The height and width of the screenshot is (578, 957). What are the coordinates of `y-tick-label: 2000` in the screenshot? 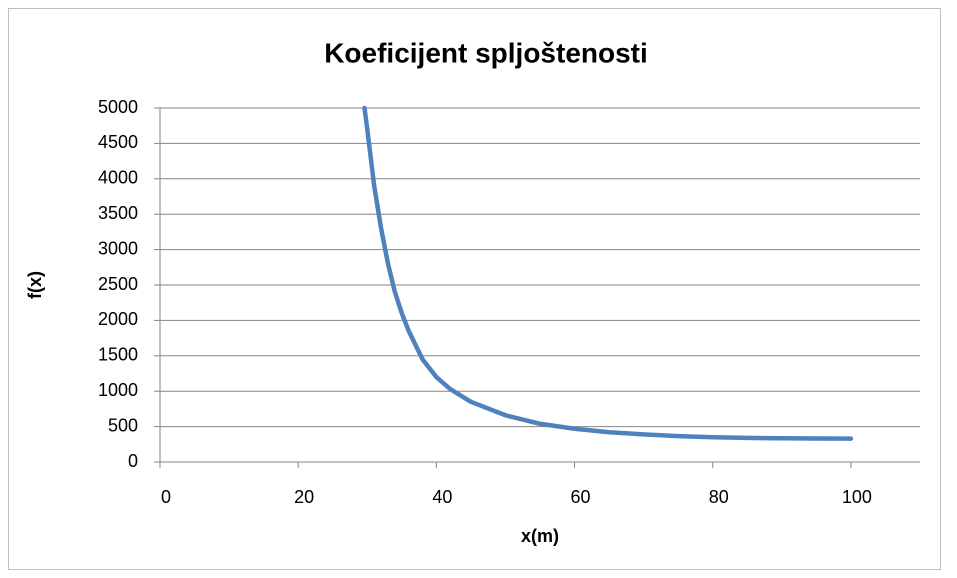 It's located at (118, 319).